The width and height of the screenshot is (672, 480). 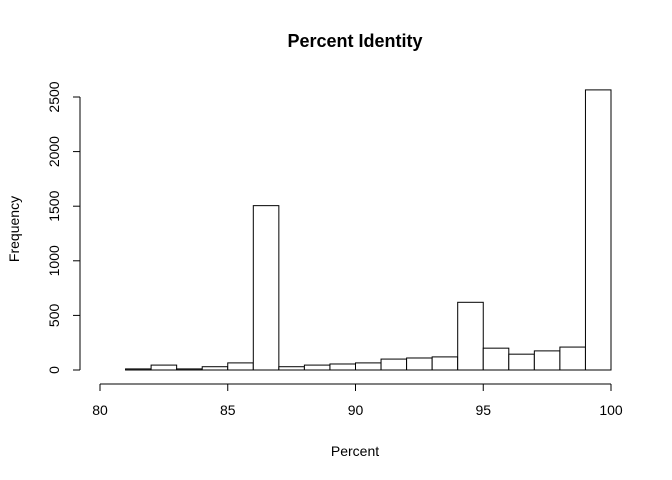 What do you see at coordinates (355, 451) in the screenshot?
I see `x-axis-label: Percent` at bounding box center [355, 451].